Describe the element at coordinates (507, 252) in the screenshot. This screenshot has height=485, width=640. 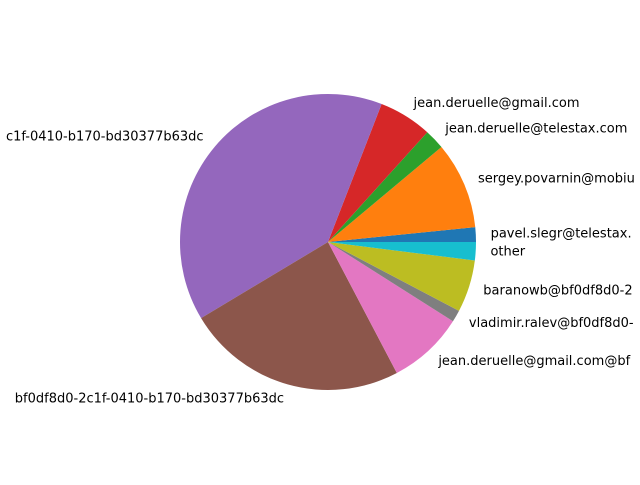
I see `pie-slice-label-9: other` at that location.